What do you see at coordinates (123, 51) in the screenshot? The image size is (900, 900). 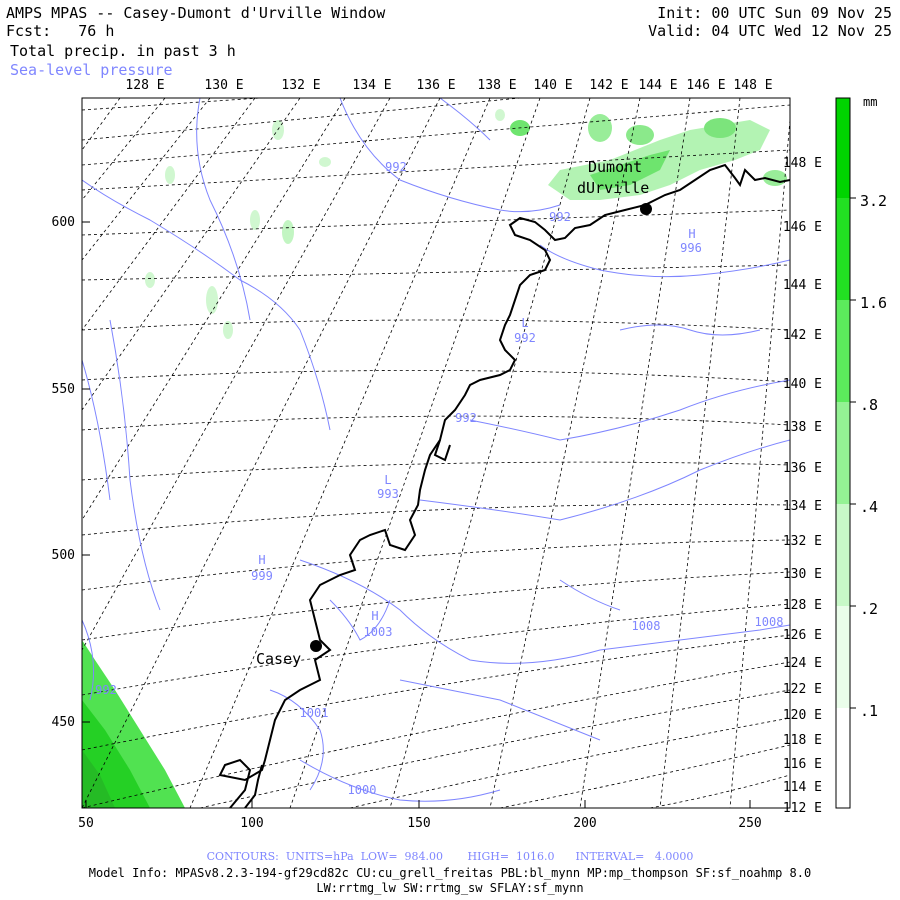 I see `field-name: Total precip. in past 3 h` at bounding box center [123, 51].